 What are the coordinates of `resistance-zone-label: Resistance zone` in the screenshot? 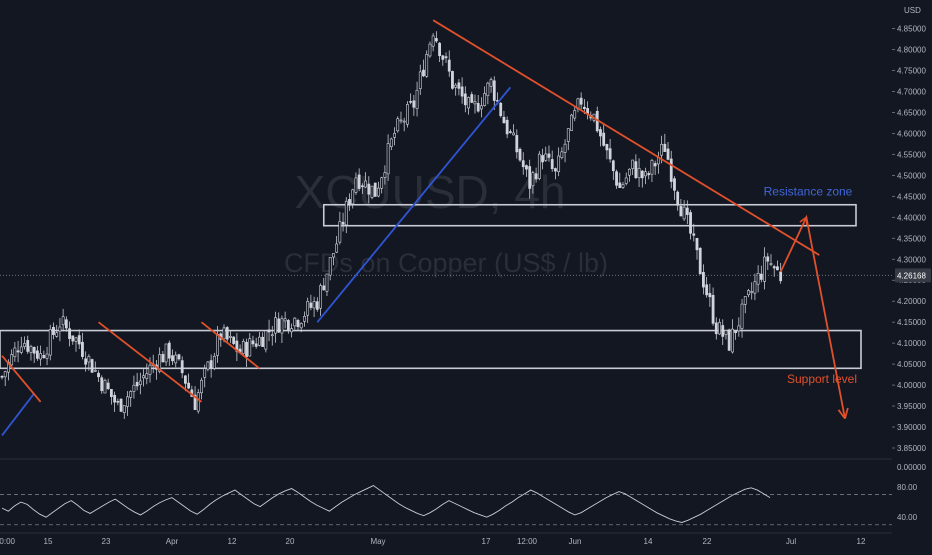 It's located at (808, 192).